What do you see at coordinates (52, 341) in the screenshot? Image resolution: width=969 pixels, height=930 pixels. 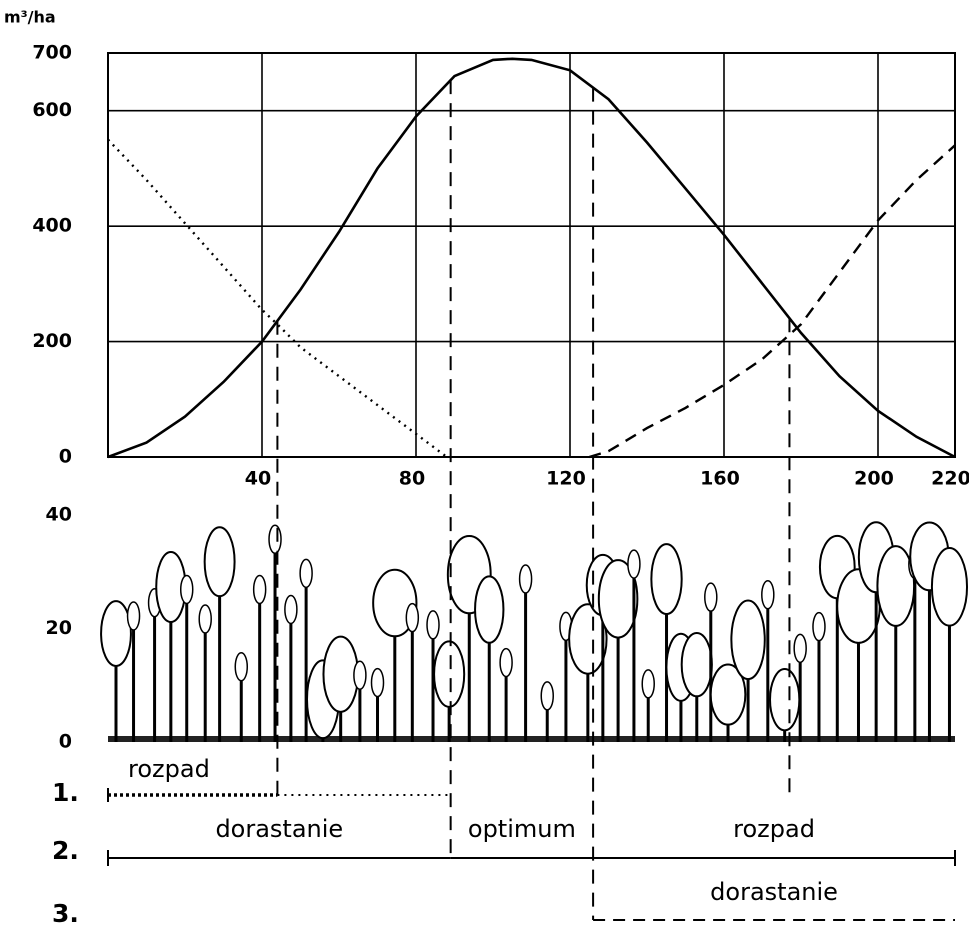 I see `y-tick-label: 200` at bounding box center [52, 341].